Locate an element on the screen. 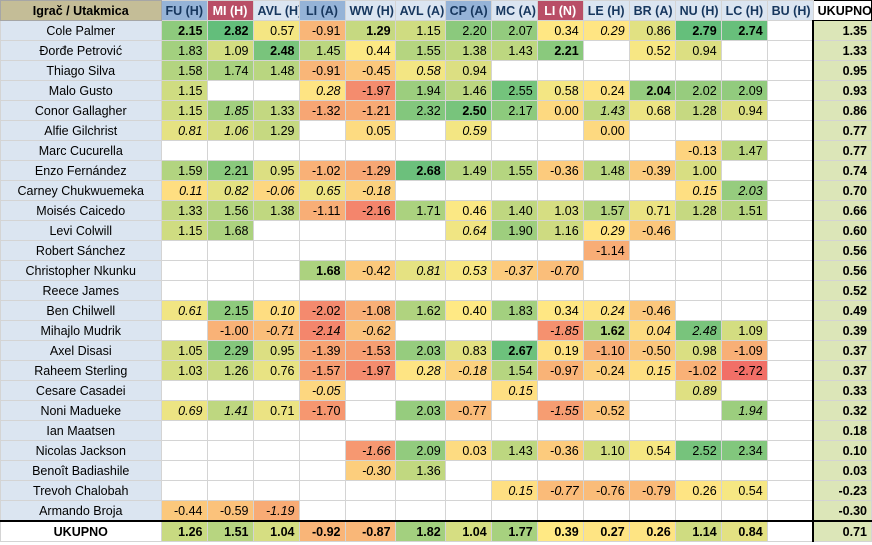  player-total: 0.39 is located at coordinates (842, 330).